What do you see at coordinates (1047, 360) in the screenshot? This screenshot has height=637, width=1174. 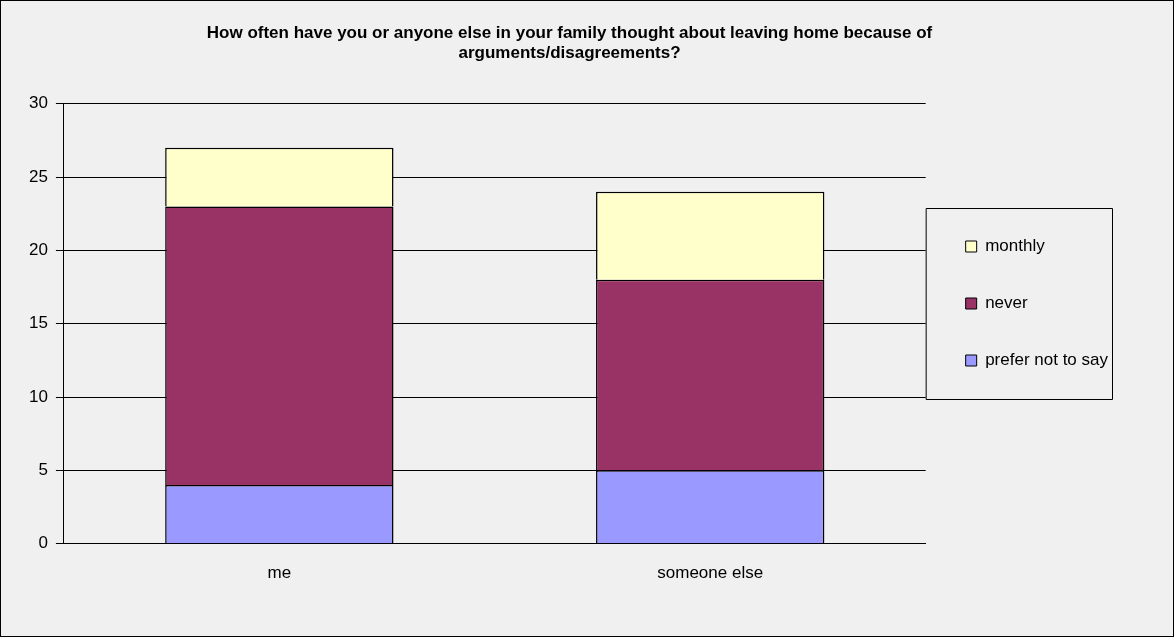 I see `legend-label: prefer not to say` at bounding box center [1047, 360].